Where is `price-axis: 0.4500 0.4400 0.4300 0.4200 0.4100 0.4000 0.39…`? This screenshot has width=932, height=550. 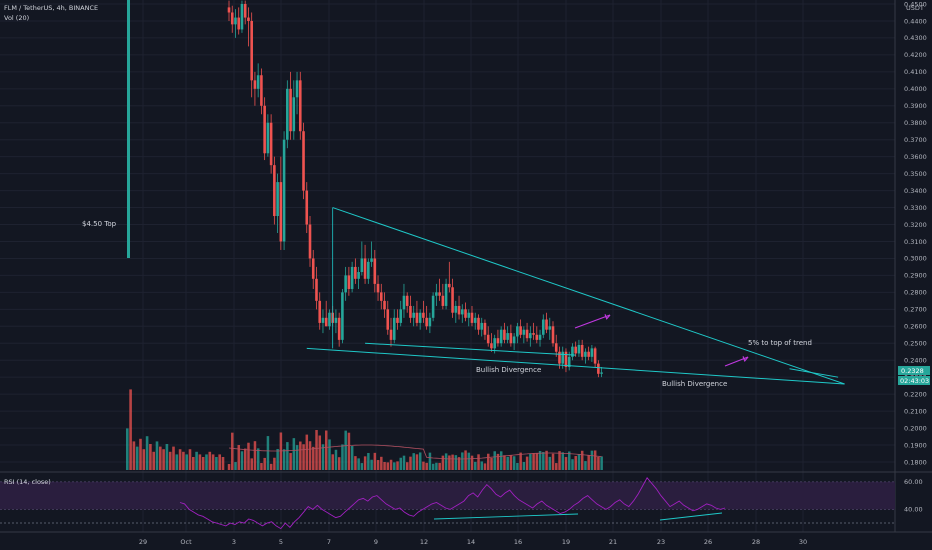
price-axis: 0.4500 0.4400 0.4300 0.4200 0.4100 0.4000 0.39… is located at coordinates (915, 233).